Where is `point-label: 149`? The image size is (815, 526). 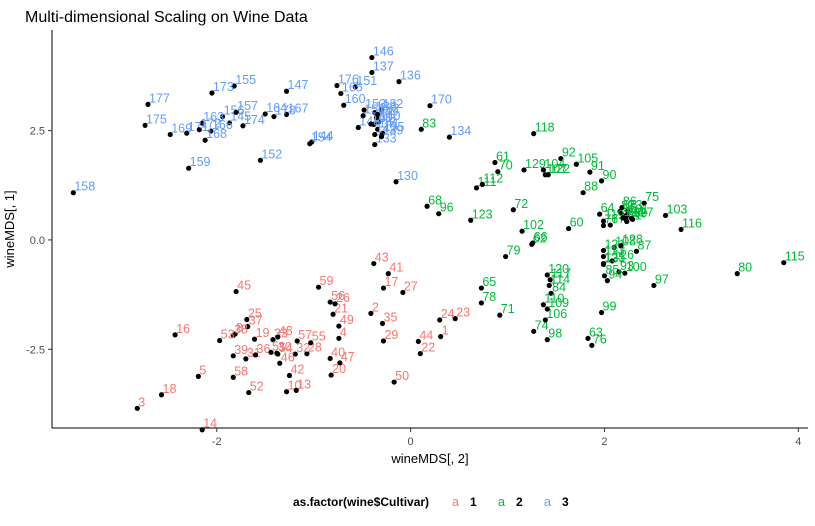
point-label: 149 is located at coordinates (388, 111).